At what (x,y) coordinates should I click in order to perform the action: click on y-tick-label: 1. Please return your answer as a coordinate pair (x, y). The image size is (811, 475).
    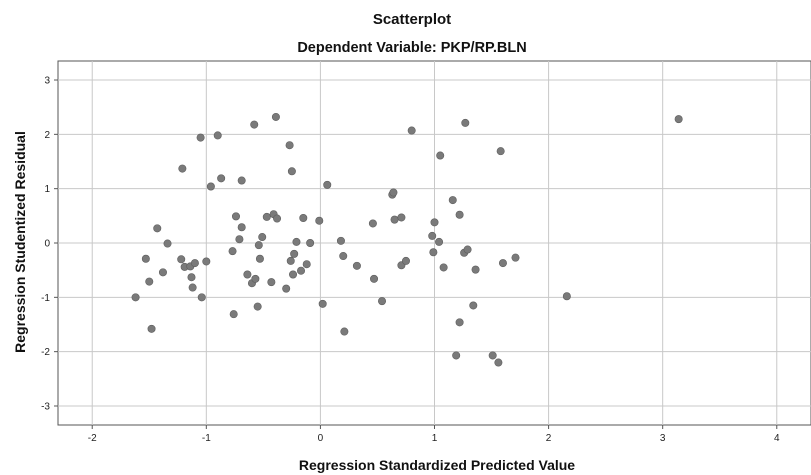
    Looking at the image, I should click on (47, 189).